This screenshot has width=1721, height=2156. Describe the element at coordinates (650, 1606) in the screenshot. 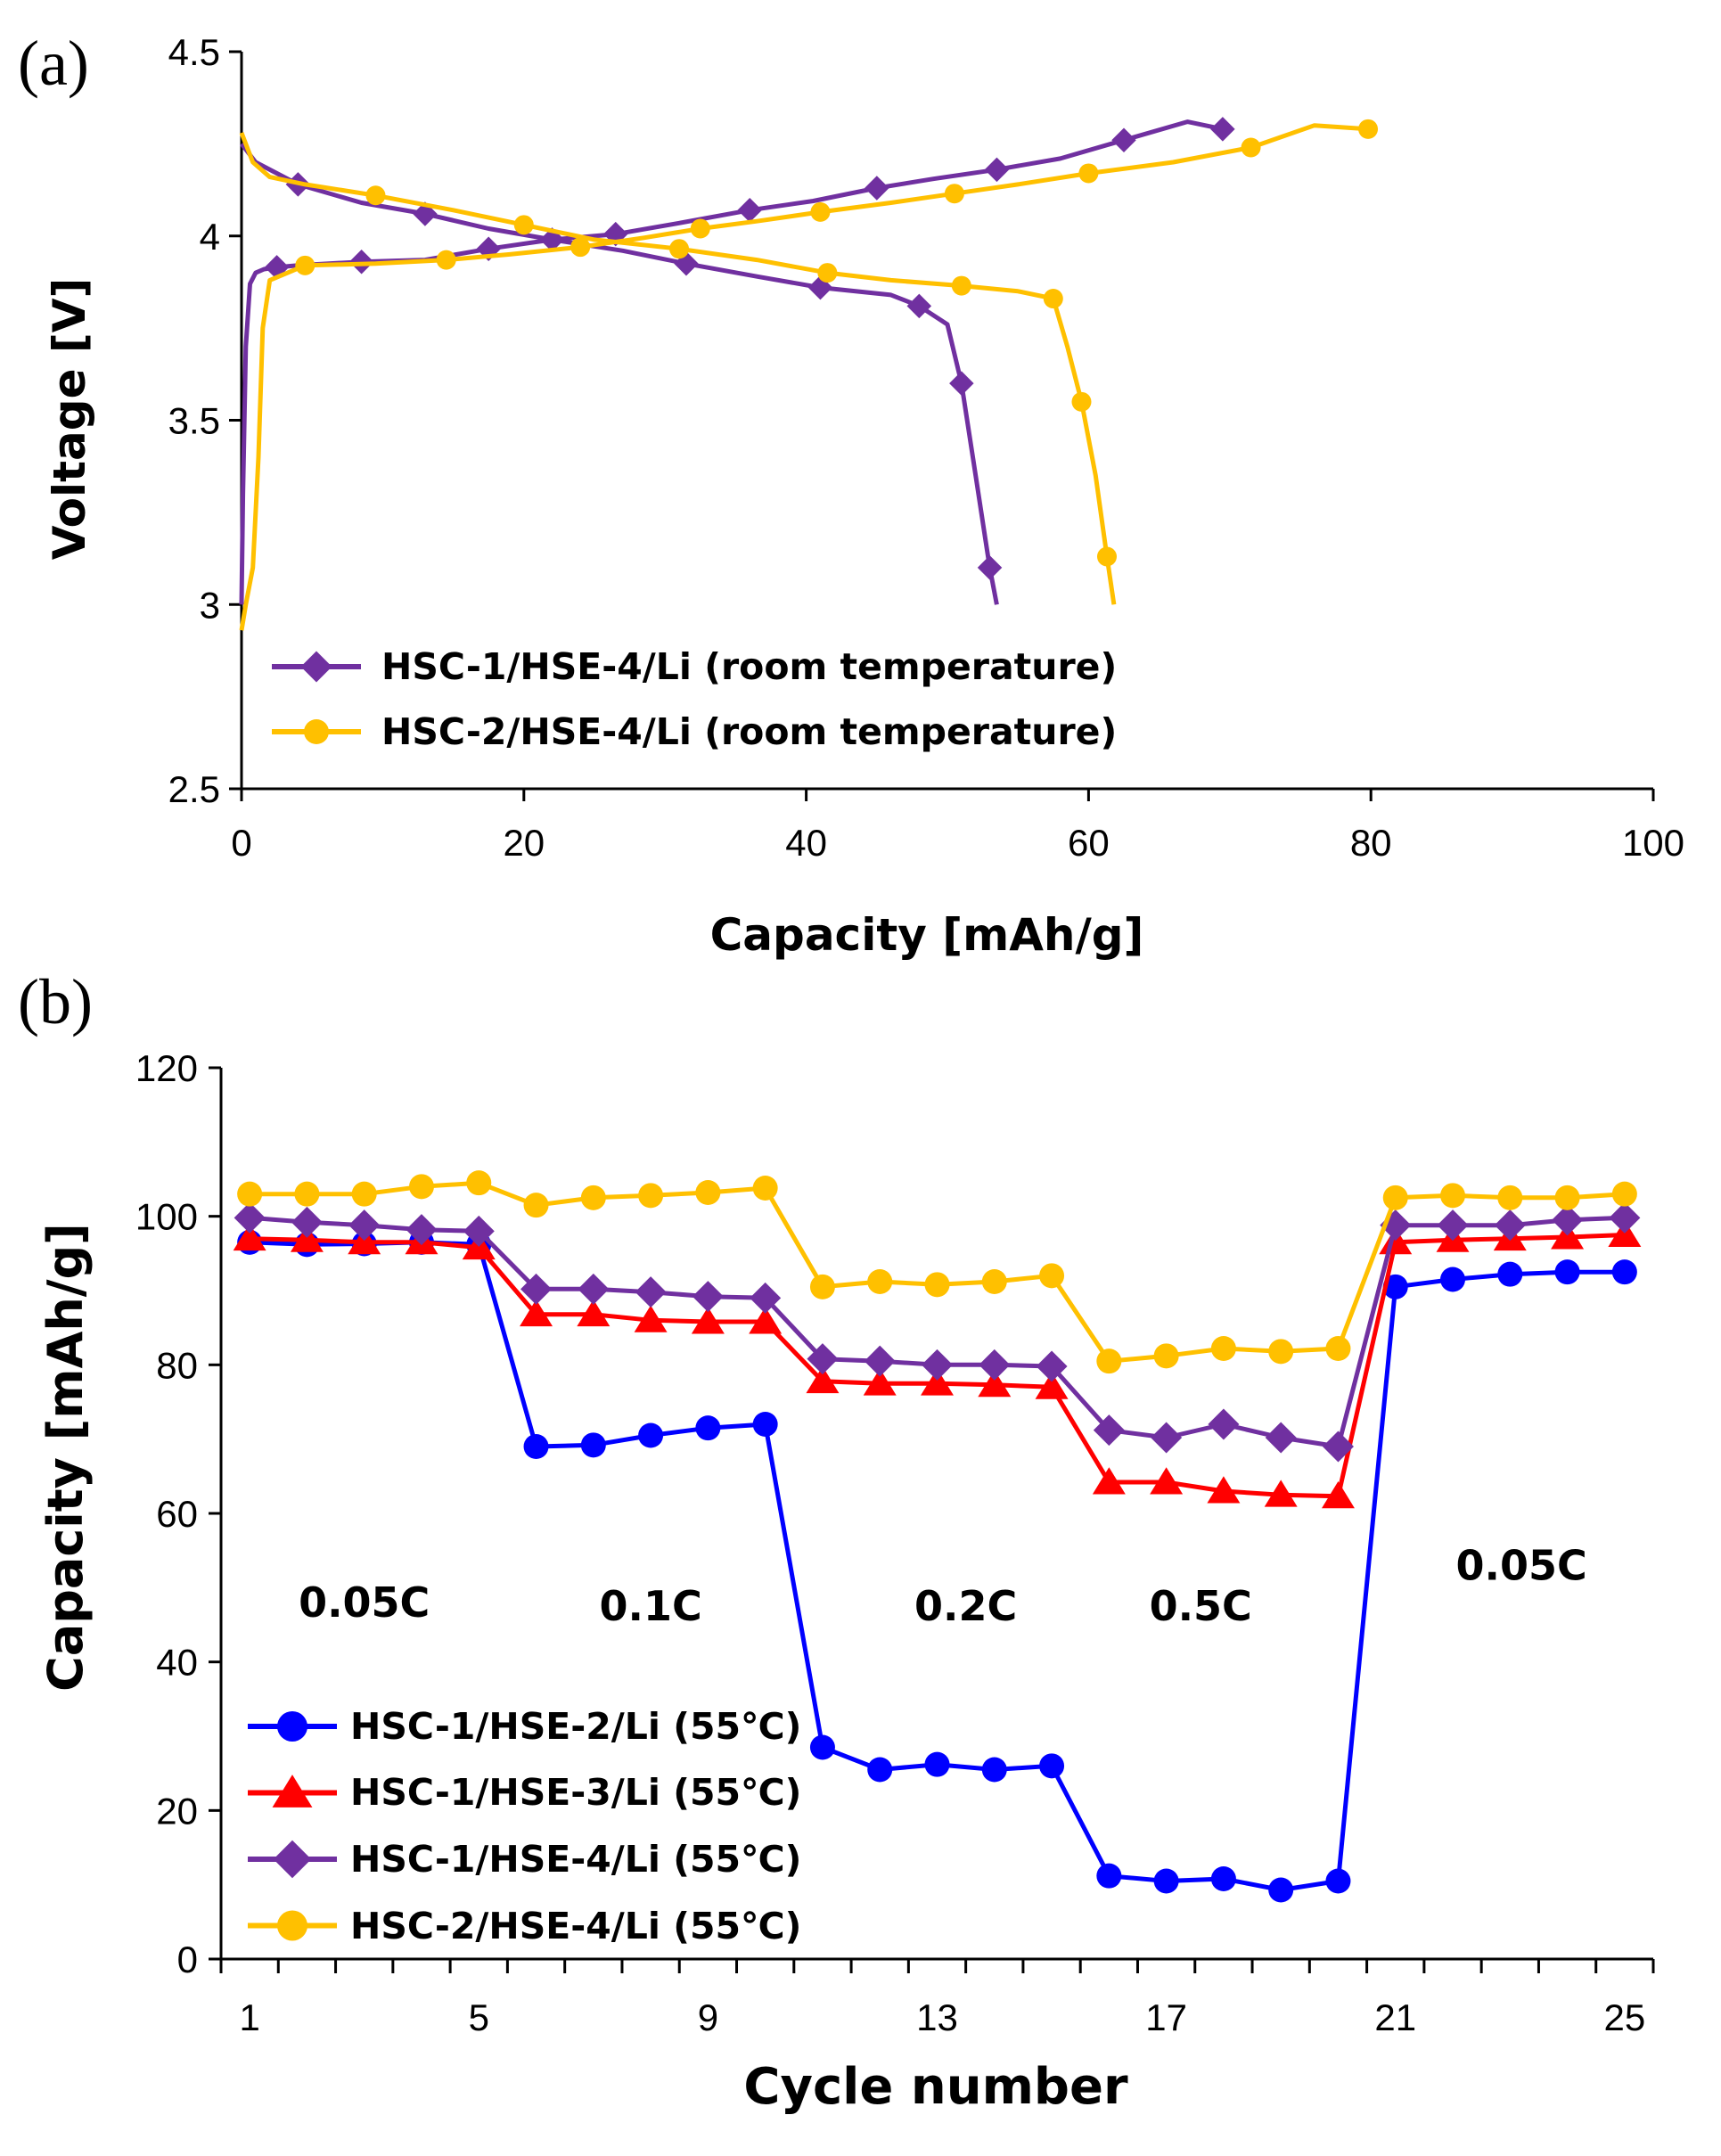

I see `chart-b-rate-label-2: 0.1C` at that location.